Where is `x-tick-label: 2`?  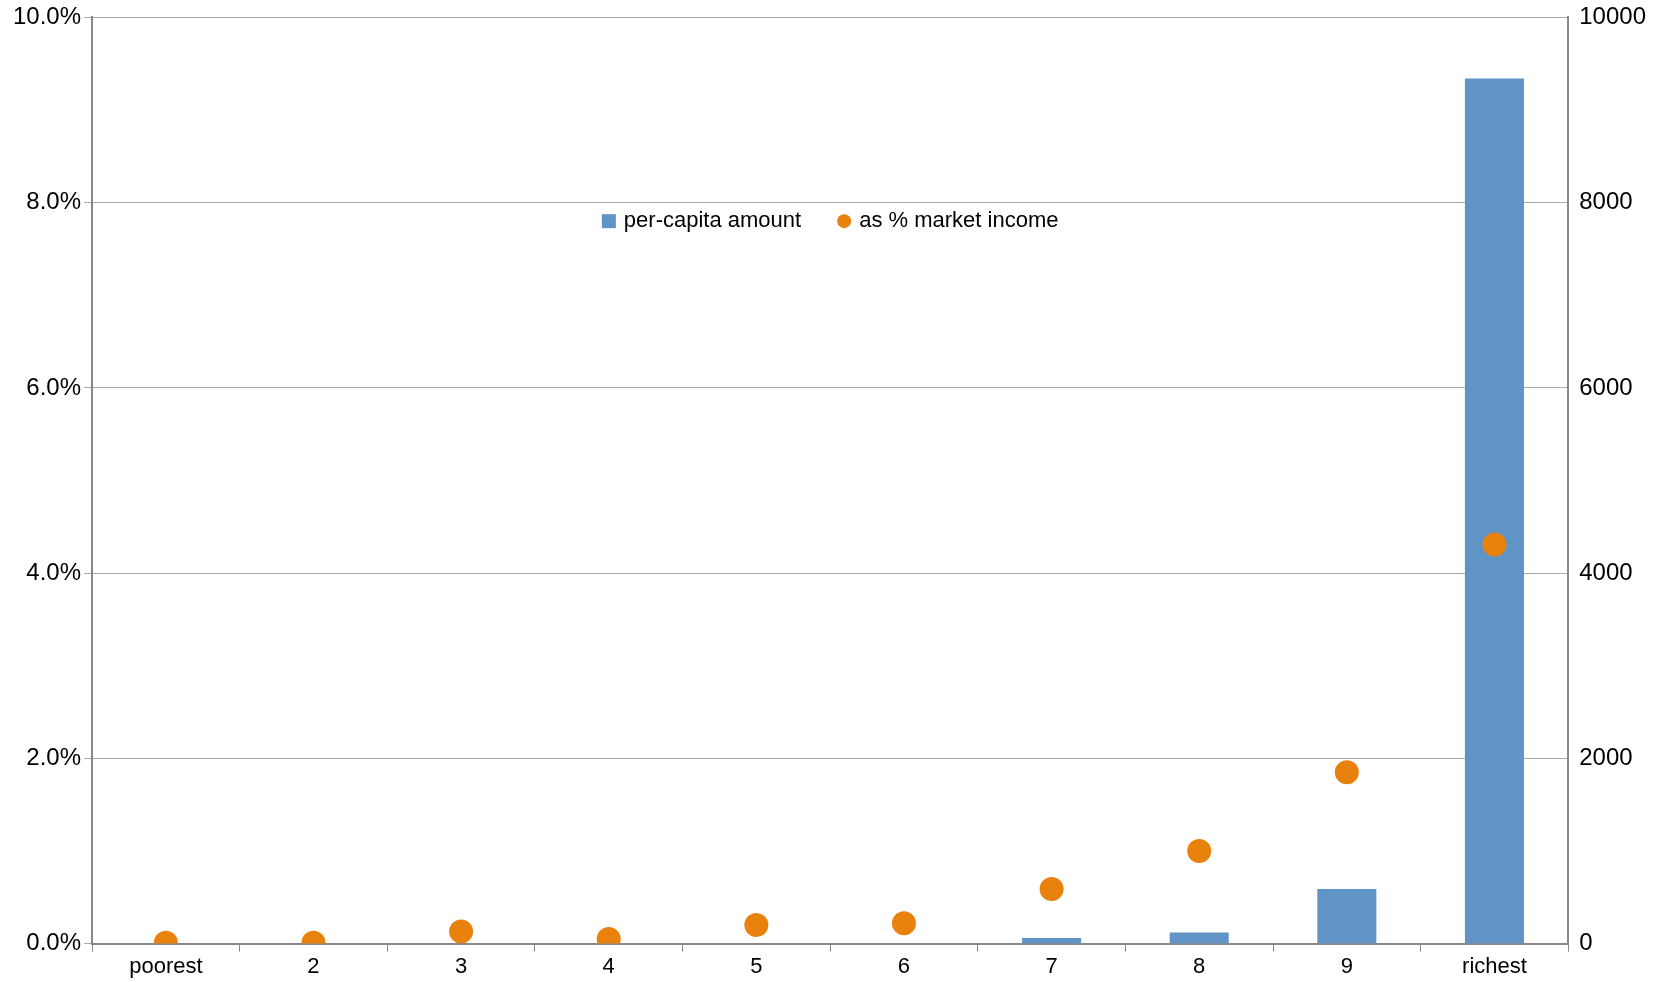 x-tick-label: 2 is located at coordinates (313, 965).